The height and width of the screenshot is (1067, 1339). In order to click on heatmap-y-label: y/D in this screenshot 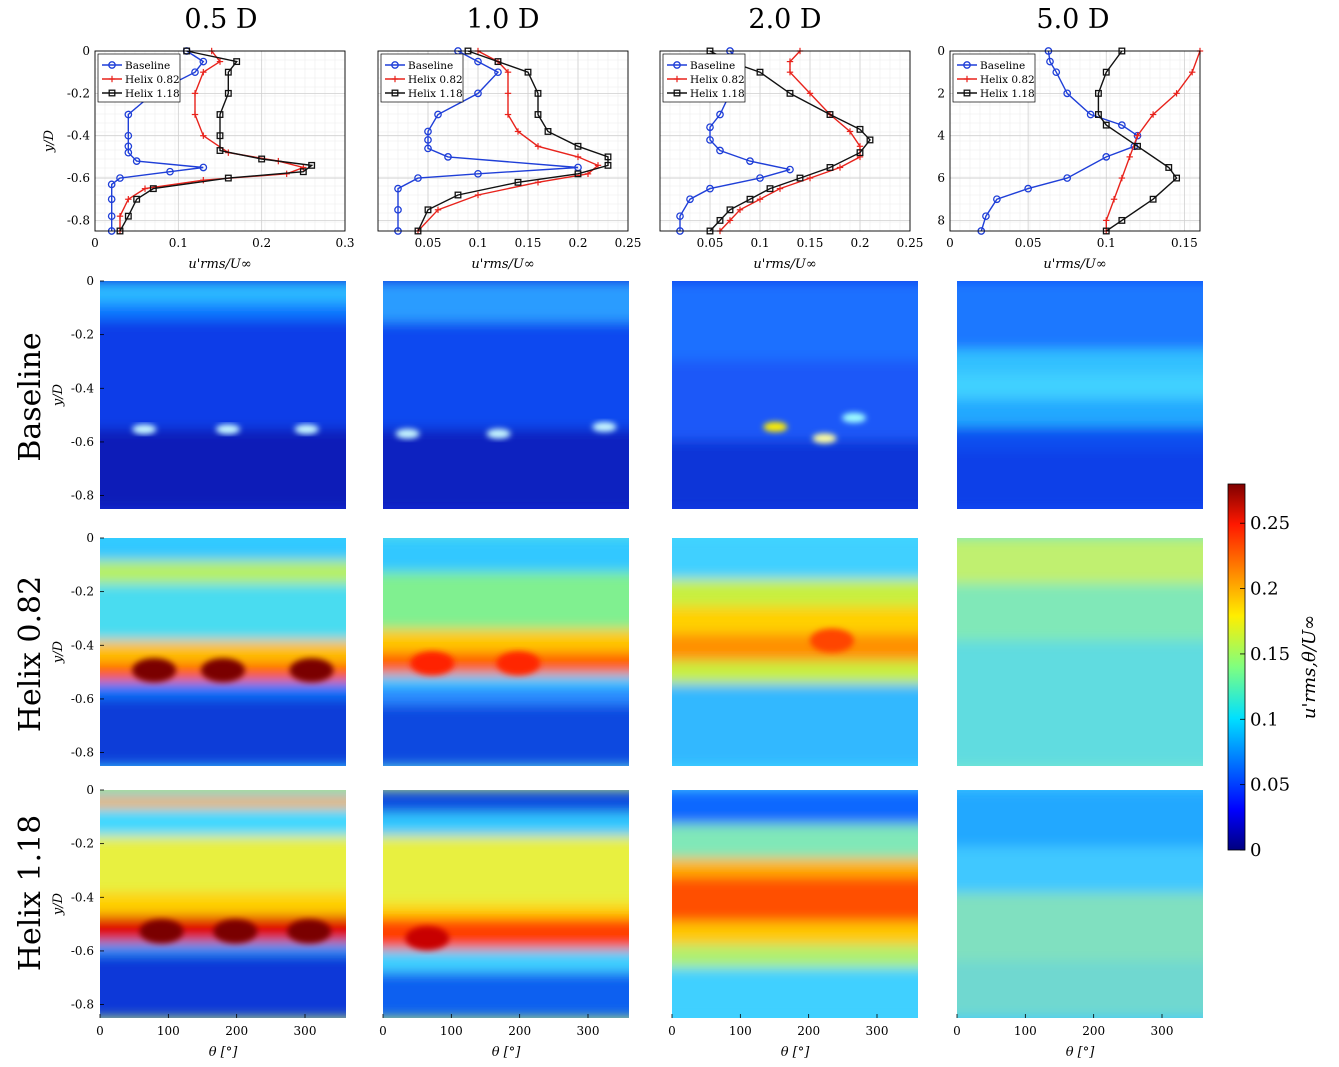, I will do `click(58, 395)`.